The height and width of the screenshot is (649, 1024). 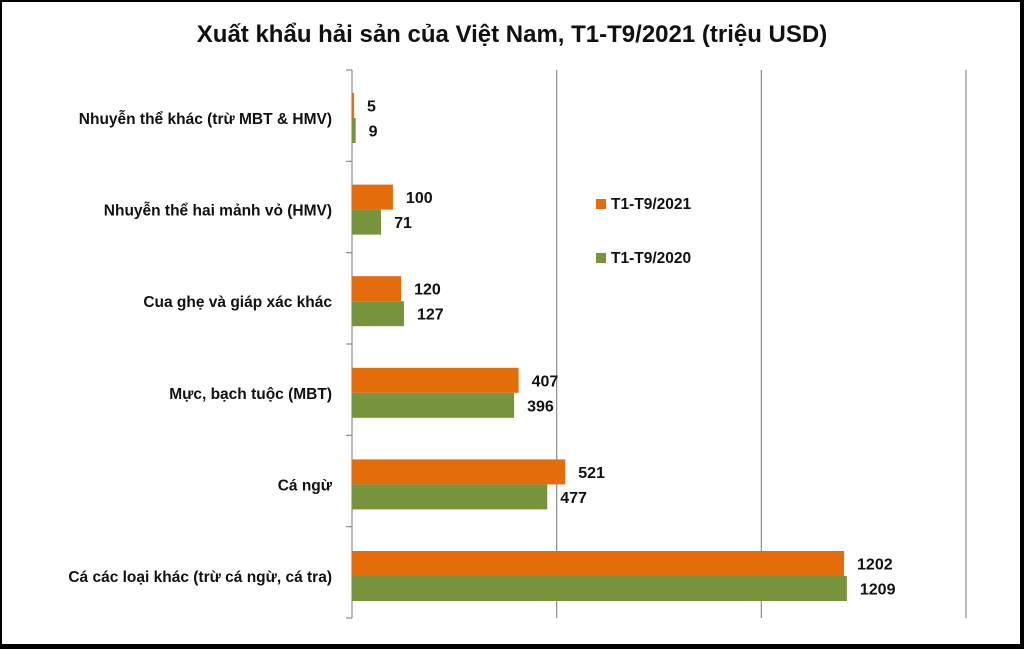 What do you see at coordinates (427, 290) in the screenshot?
I see `value-label: 120` at bounding box center [427, 290].